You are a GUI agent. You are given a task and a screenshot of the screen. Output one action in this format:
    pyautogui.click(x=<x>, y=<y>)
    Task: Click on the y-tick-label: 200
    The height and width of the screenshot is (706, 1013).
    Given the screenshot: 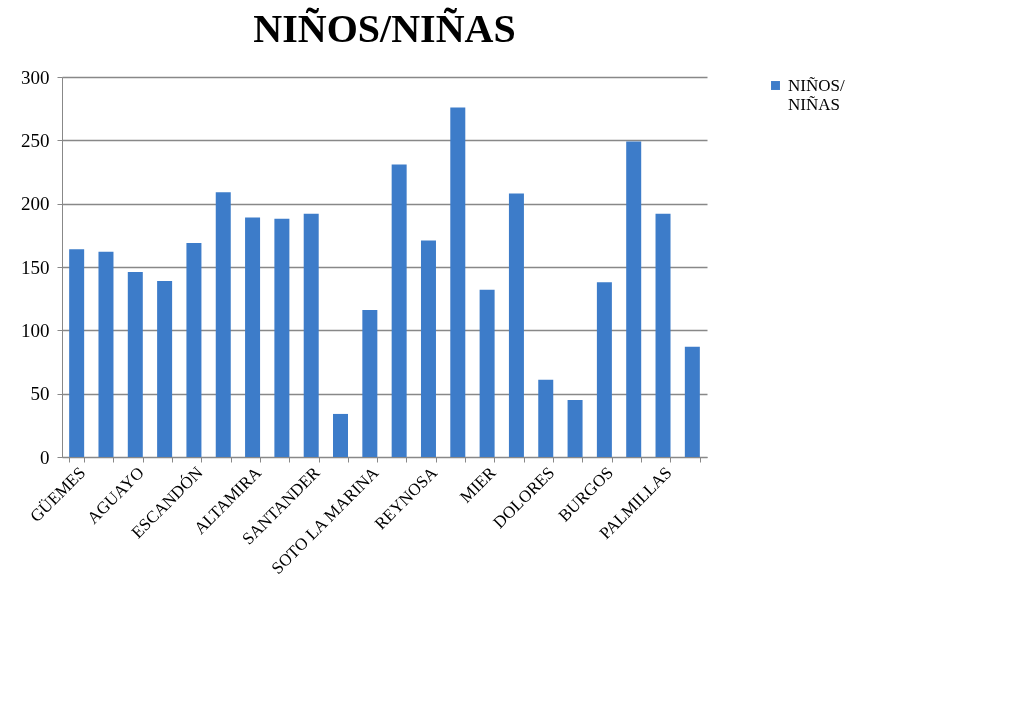 What is the action you would take?
    pyautogui.click(x=35, y=204)
    